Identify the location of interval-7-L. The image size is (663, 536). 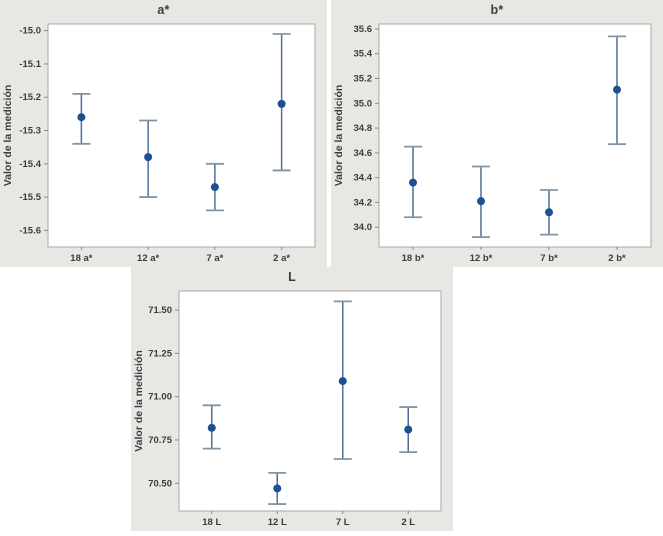
(342, 380).